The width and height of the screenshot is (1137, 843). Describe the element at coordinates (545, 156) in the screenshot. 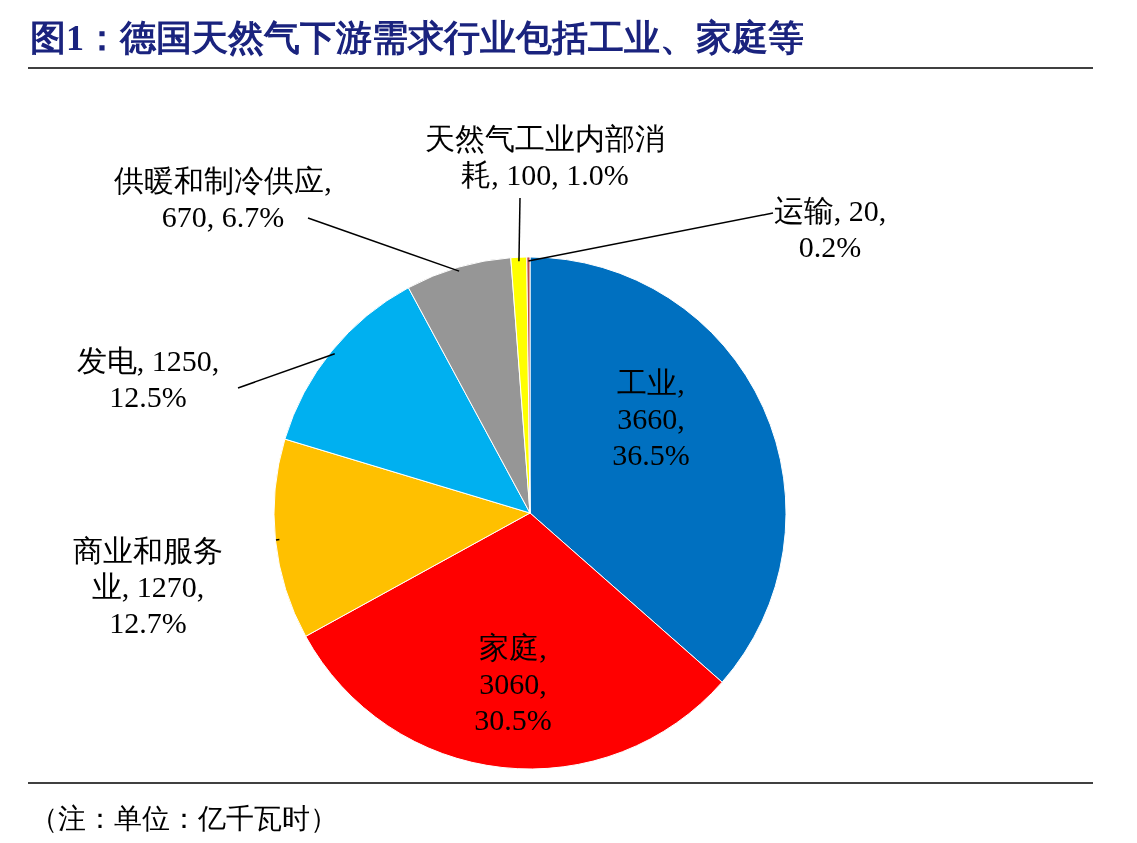

I see `slice-label: 天然气工业内部消耗, 100, 1.0%` at that location.